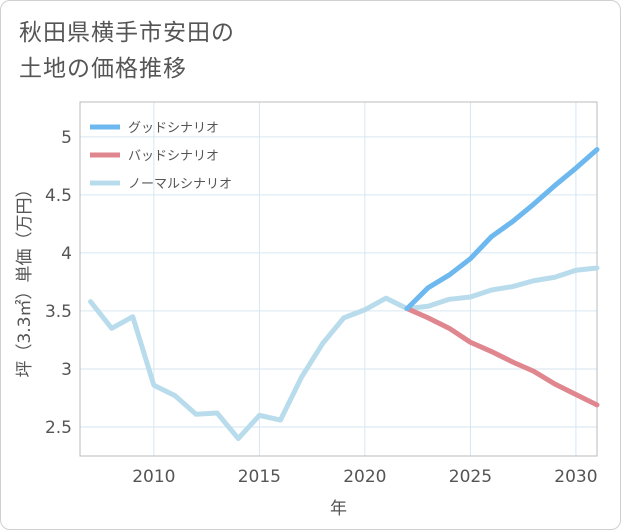 The image size is (621, 530). I want to click on chart-title-line-1: 秋田県横手市安田の, so click(127, 33).